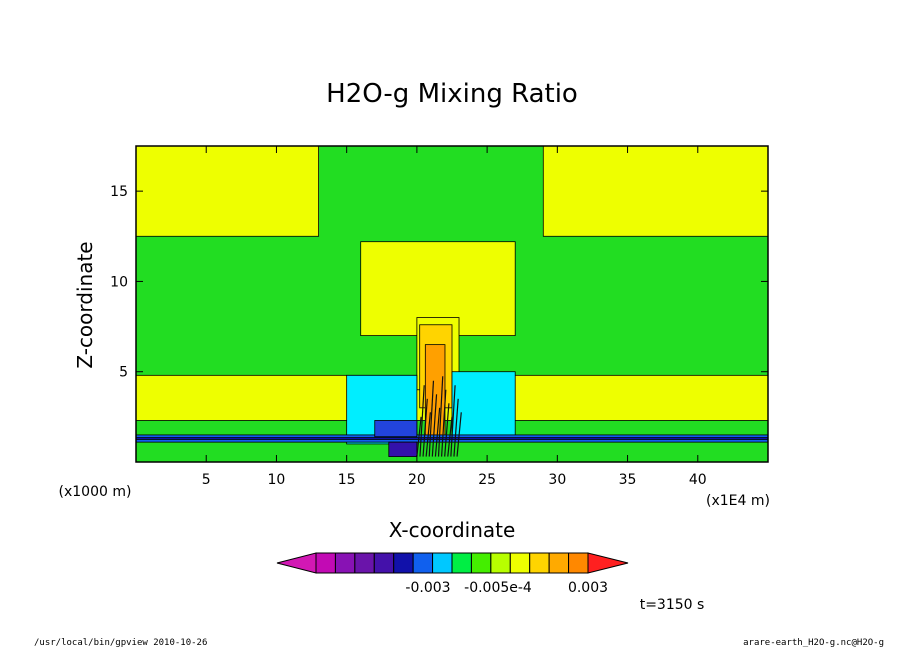 Image resolution: width=904 pixels, height=654 pixels. What do you see at coordinates (296, 563) in the screenshot?
I see `colorbar-arrow-left` at bounding box center [296, 563].